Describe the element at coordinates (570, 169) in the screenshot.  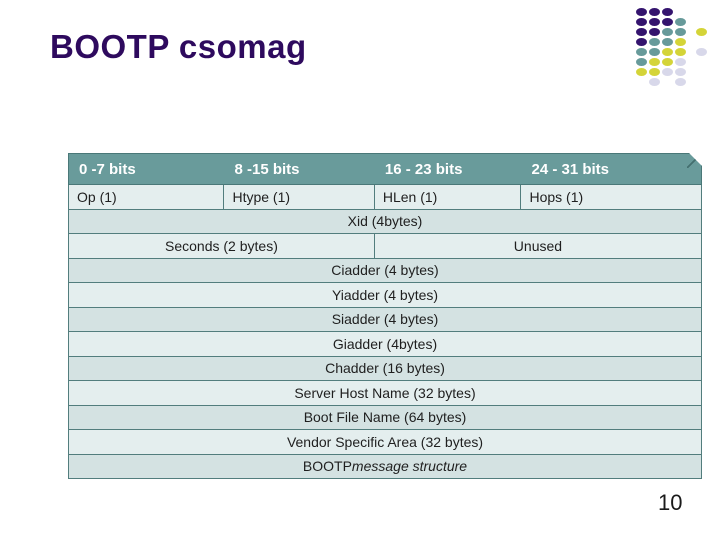
I see `header-cell-bits-24-31: 24 - 31 bits` at that location.